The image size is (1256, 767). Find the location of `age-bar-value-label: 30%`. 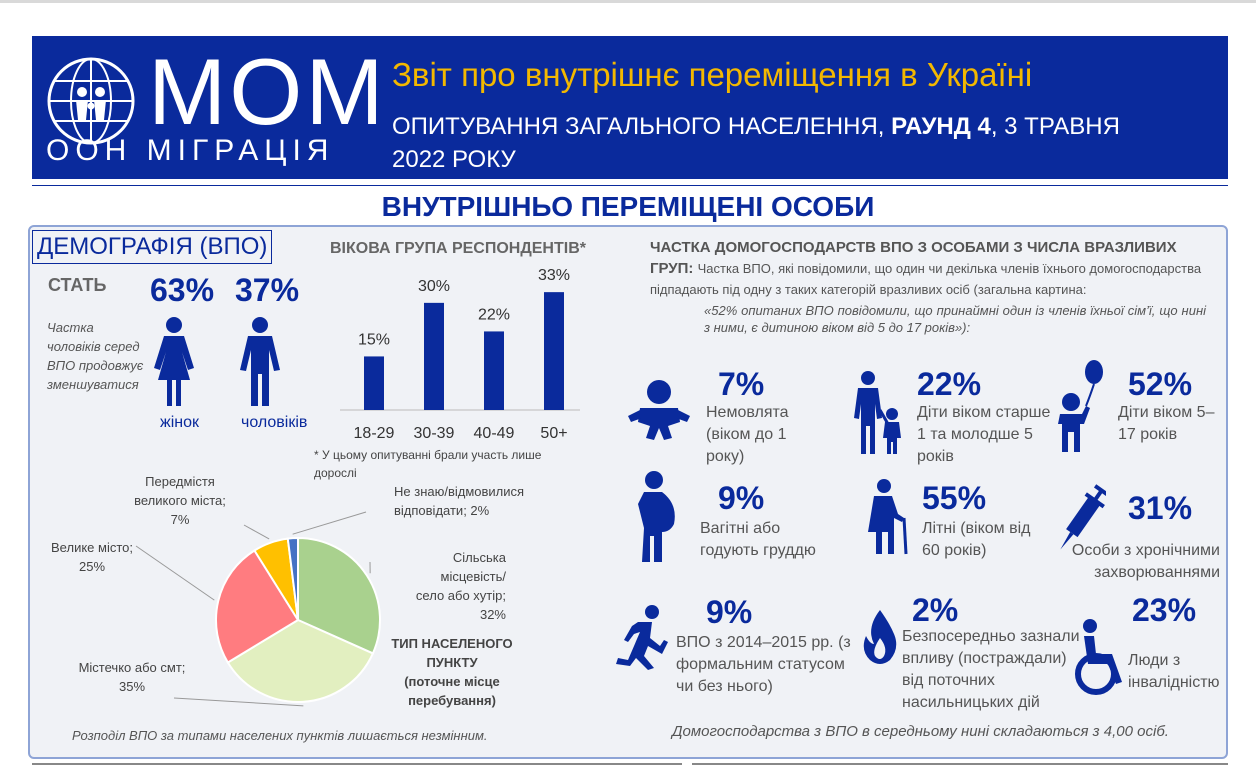

age-bar-value-label: 30% is located at coordinates (434, 286).